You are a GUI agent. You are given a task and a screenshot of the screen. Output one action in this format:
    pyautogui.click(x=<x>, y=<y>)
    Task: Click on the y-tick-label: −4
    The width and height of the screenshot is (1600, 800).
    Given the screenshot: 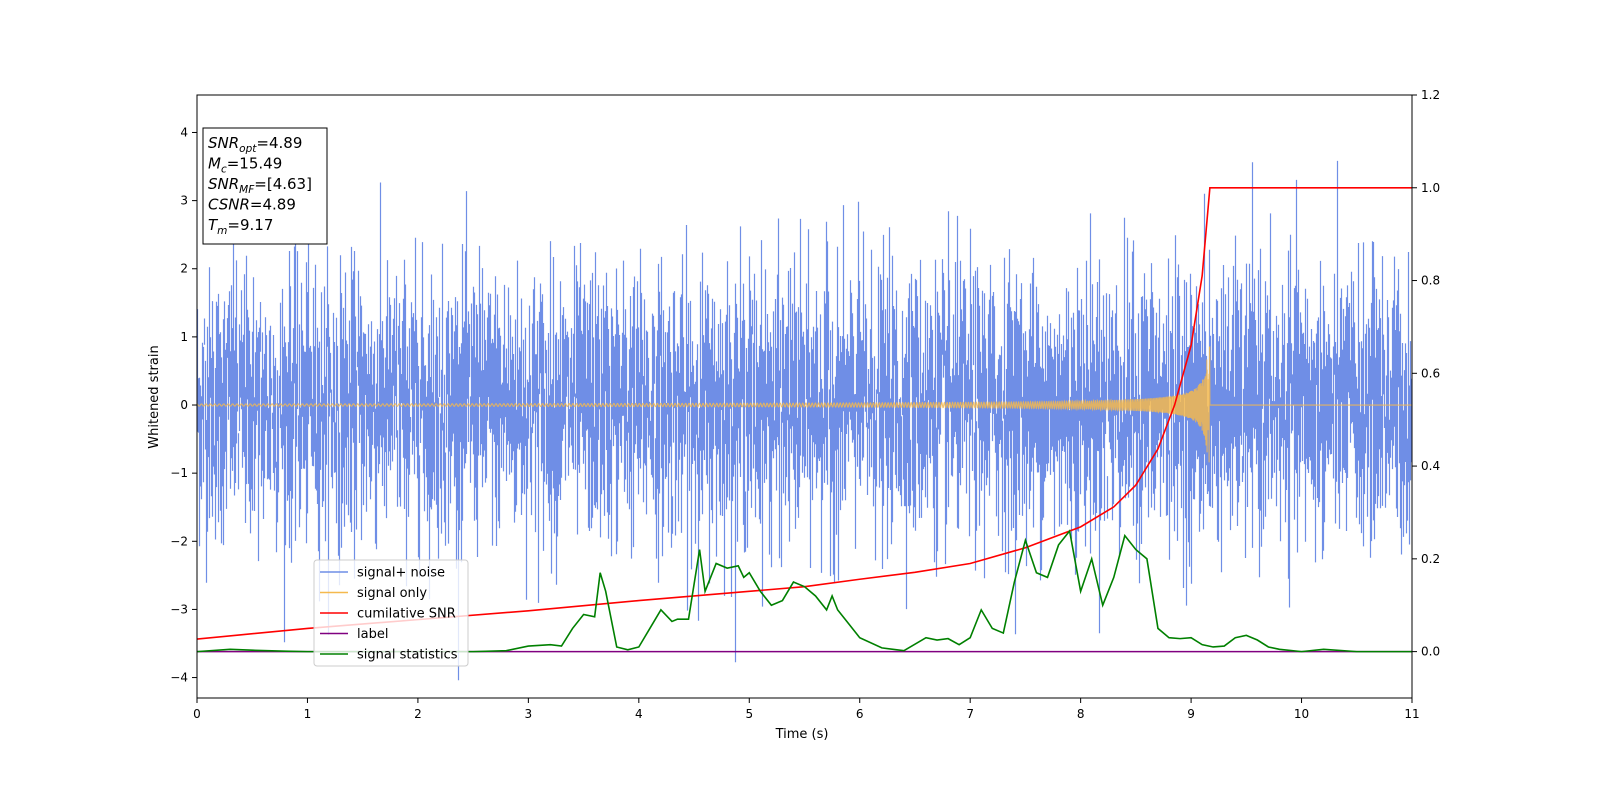 What is the action you would take?
    pyautogui.click(x=179, y=678)
    